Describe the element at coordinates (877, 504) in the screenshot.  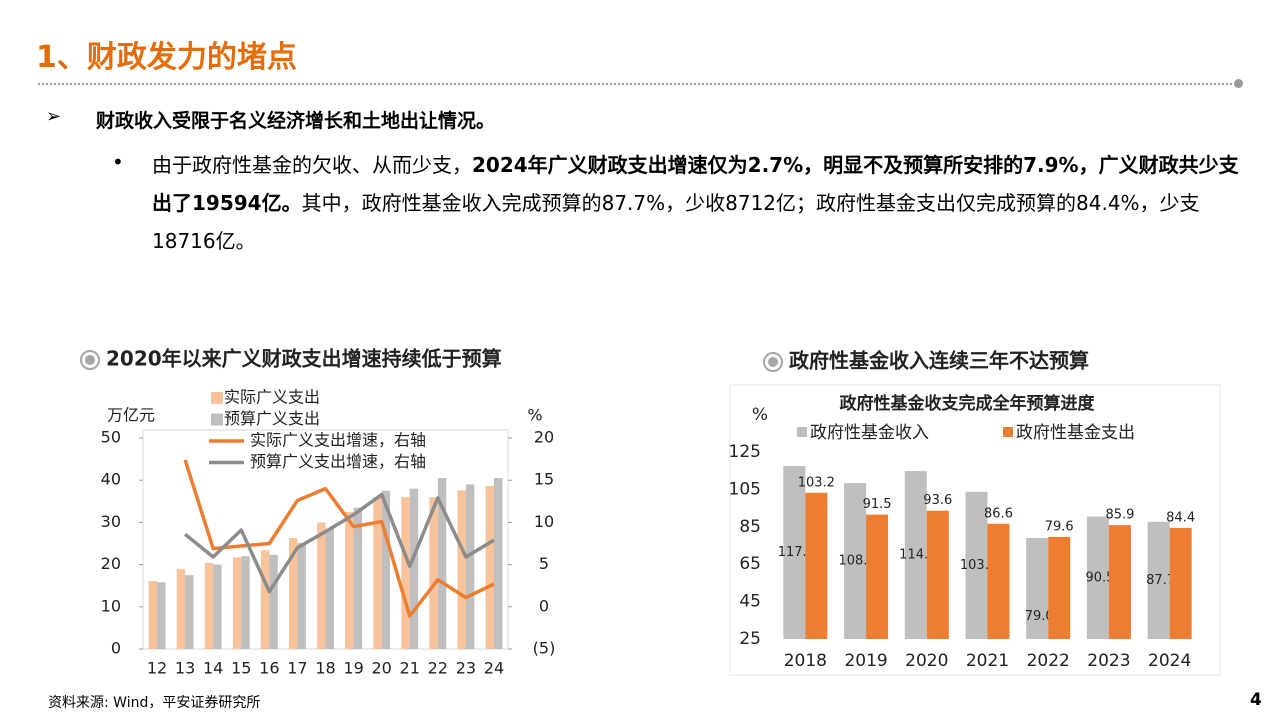
I see `value-label: 91.5` at that location.